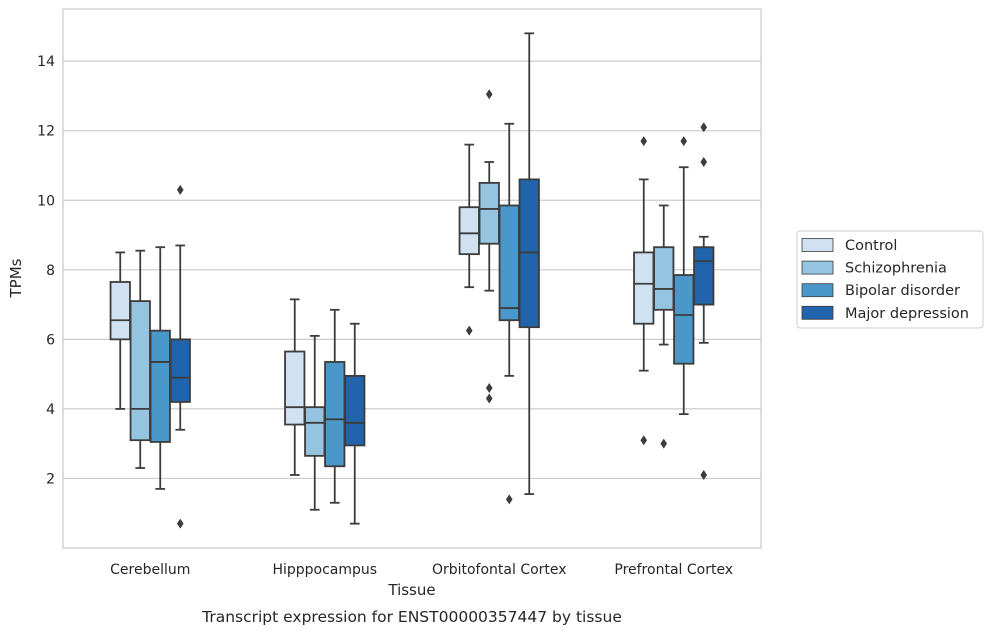  What do you see at coordinates (50, 271) in the screenshot?
I see `y-tick-label: 8` at bounding box center [50, 271].